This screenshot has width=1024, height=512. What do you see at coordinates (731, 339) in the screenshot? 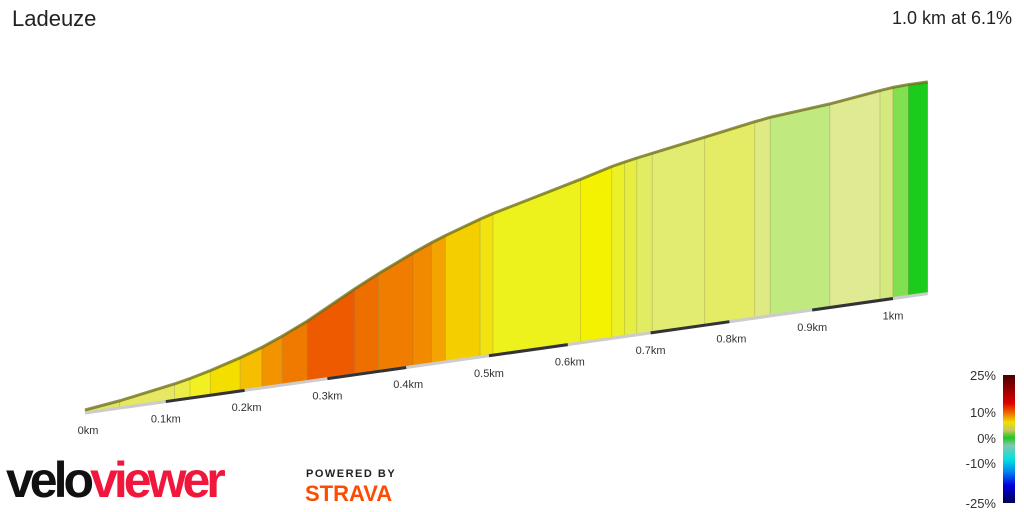
I see `x-tick-label: 0.8km` at bounding box center [731, 339].